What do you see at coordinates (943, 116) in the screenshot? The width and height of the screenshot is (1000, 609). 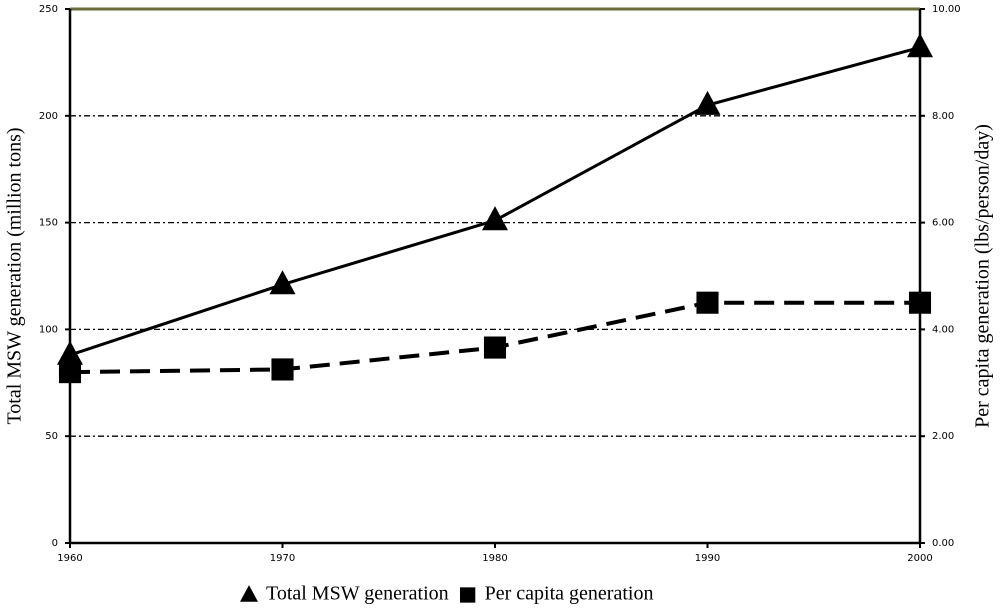 I see `y2-tick-label: 8.00` at bounding box center [943, 116].